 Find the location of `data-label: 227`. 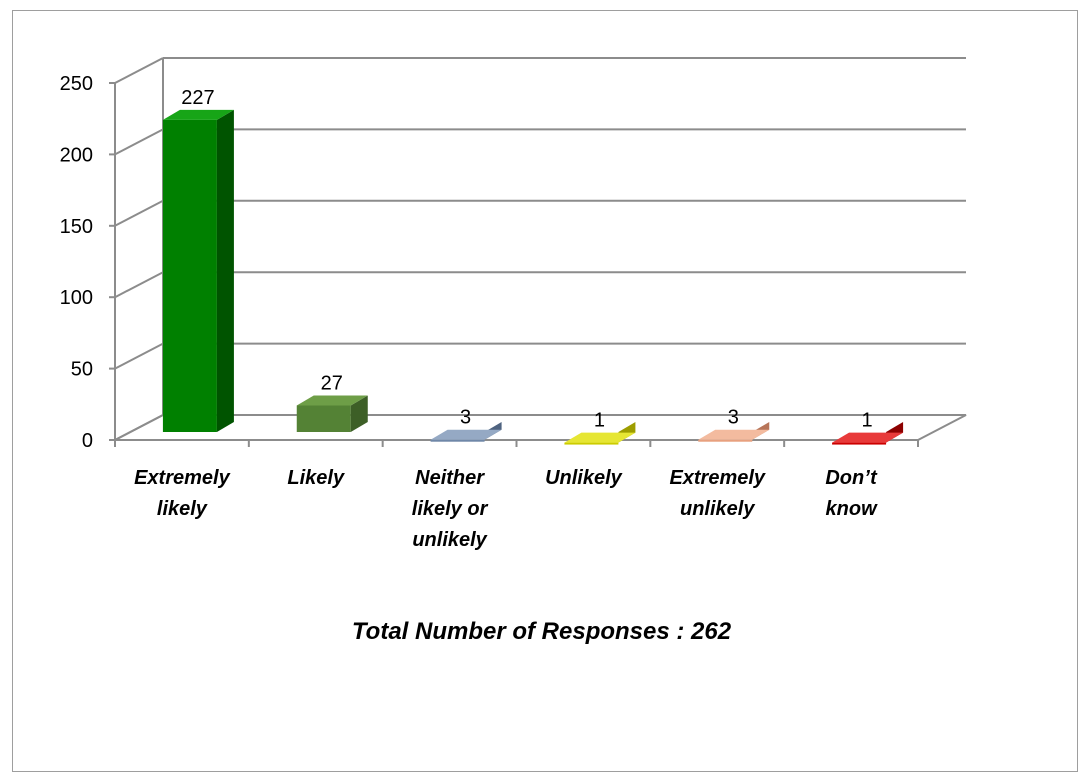

data-label: 227 is located at coordinates (197, 98).